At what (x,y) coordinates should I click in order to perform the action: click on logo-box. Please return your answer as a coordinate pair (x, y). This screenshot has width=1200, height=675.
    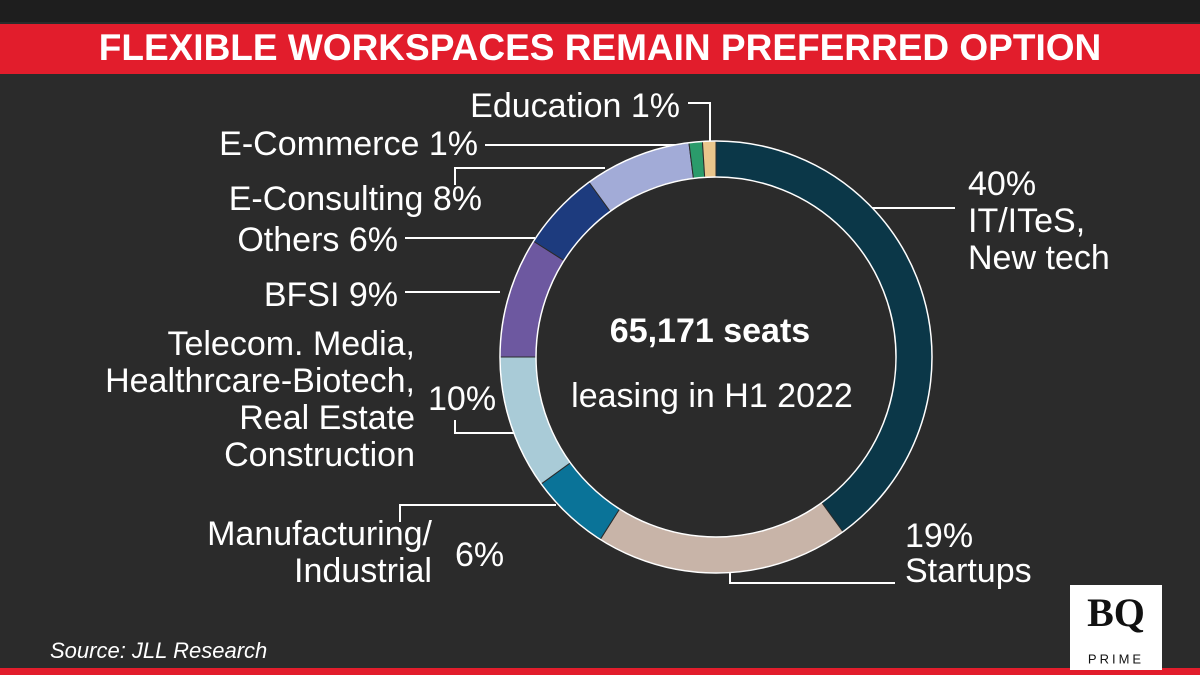
    Looking at the image, I should click on (1116, 627).